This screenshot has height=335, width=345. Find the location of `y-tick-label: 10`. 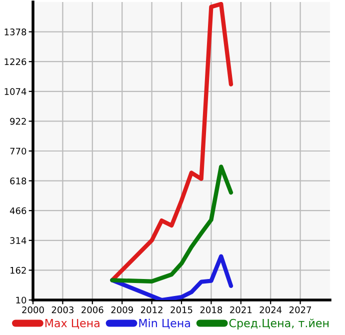

y-tick-label: 10 is located at coordinates (21, 300).